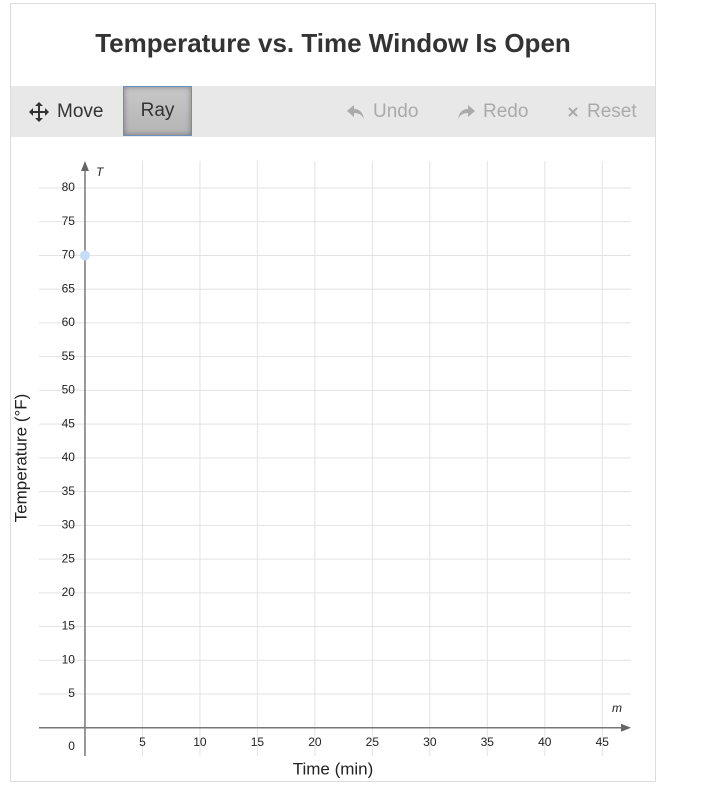 Image resolution: width=719 pixels, height=801 pixels. Describe the element at coordinates (69, 322) in the screenshot. I see `y-tick-label: 60` at that location.